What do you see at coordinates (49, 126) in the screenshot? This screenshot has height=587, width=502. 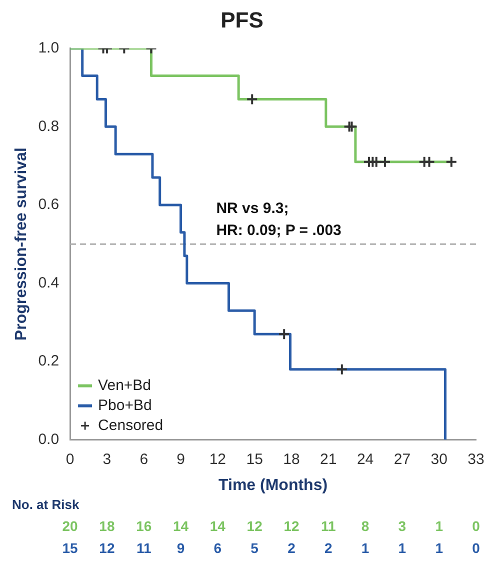 I see `y-tick-label: 0.8` at bounding box center [49, 126].